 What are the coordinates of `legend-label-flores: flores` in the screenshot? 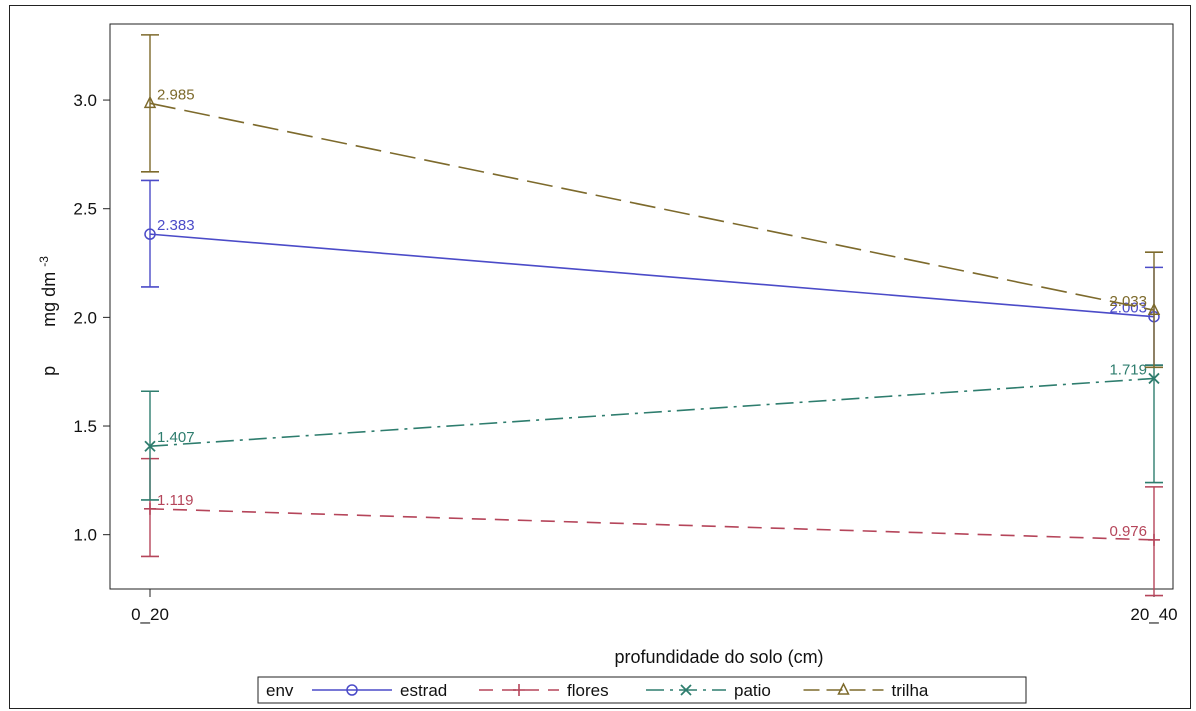 It's located at (588, 690).